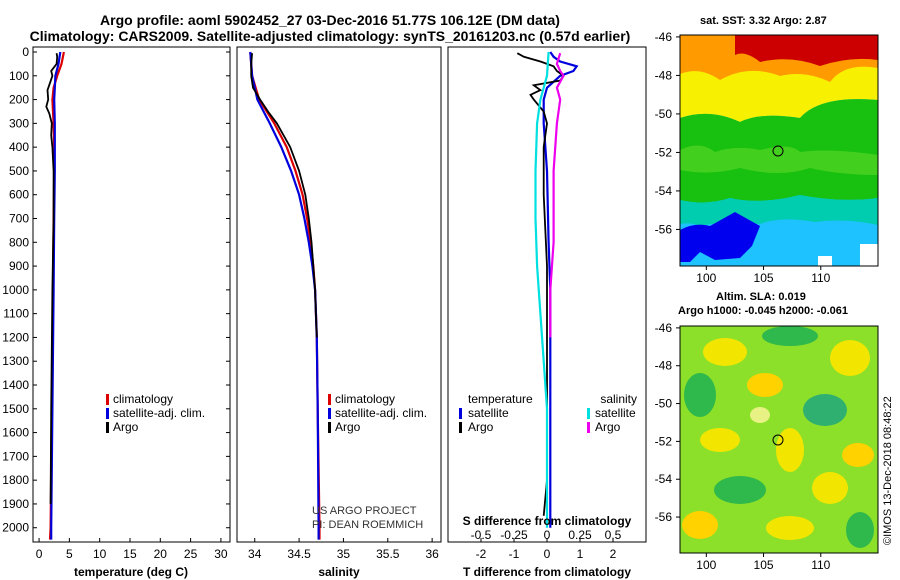 The height and width of the screenshot is (580, 900). What do you see at coordinates (15, 409) in the screenshot?
I see `depth-tick-label: 1500` at bounding box center [15, 409].